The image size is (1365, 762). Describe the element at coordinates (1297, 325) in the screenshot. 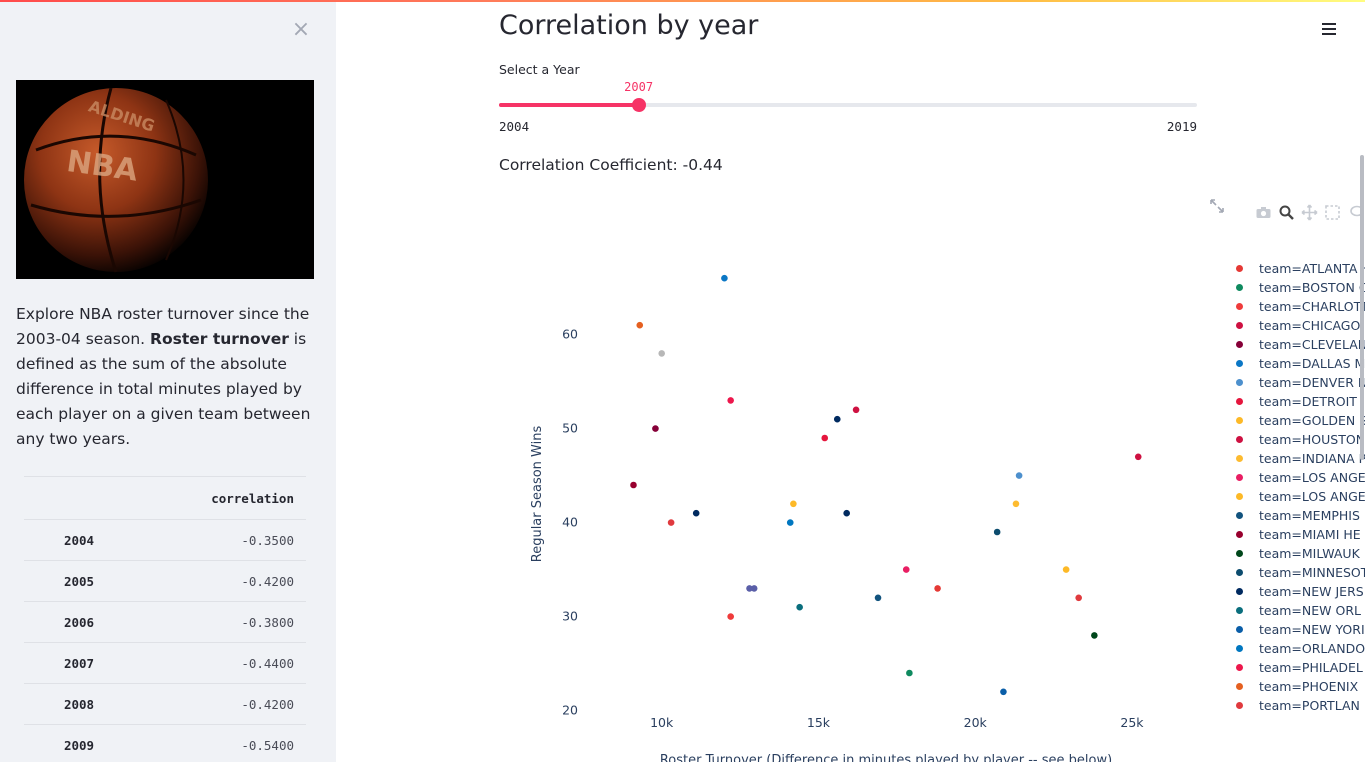

I see `legend-item: team=CHICAGO` at that location.